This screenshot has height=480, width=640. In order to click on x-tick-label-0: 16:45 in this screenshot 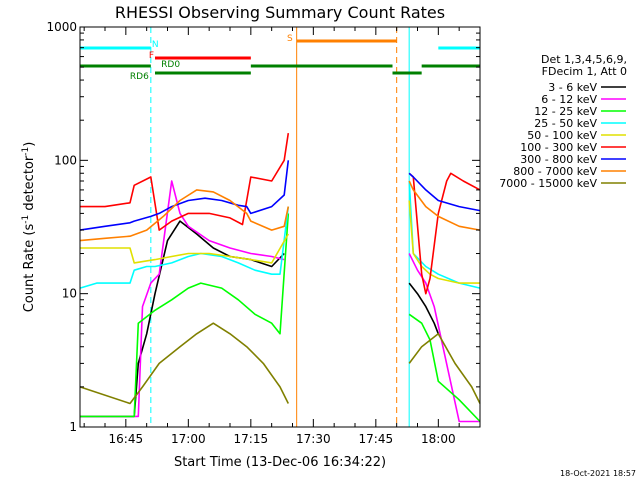, I will do `click(126, 439)`.